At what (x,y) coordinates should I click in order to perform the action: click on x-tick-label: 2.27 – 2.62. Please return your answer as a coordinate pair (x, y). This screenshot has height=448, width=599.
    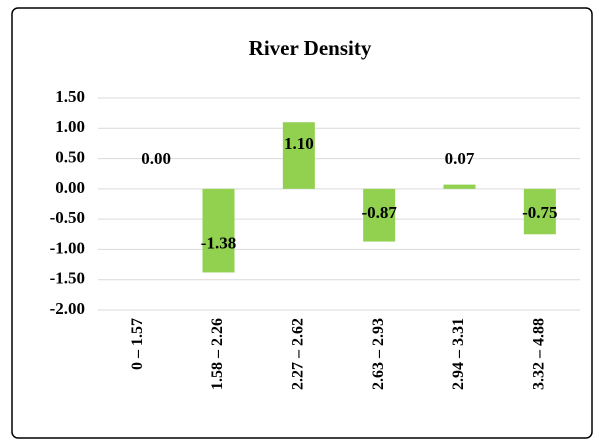
    Looking at the image, I should click on (298, 354).